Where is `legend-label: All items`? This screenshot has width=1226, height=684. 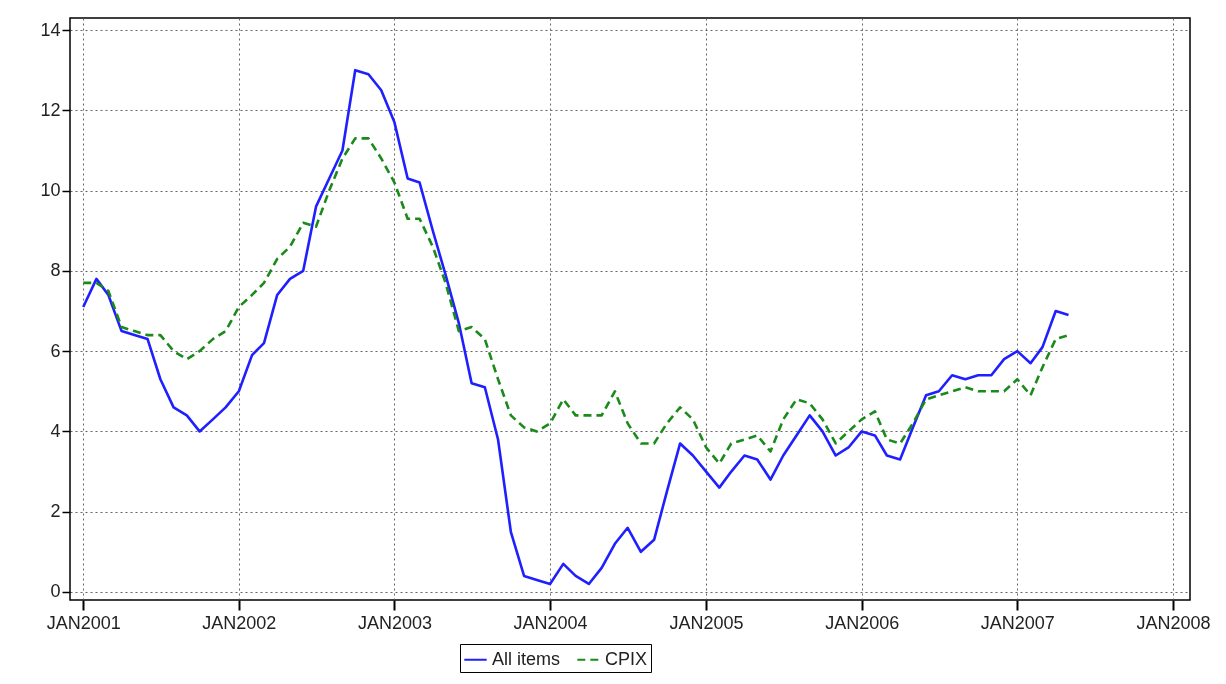 legend-label: All items is located at coordinates (526, 658).